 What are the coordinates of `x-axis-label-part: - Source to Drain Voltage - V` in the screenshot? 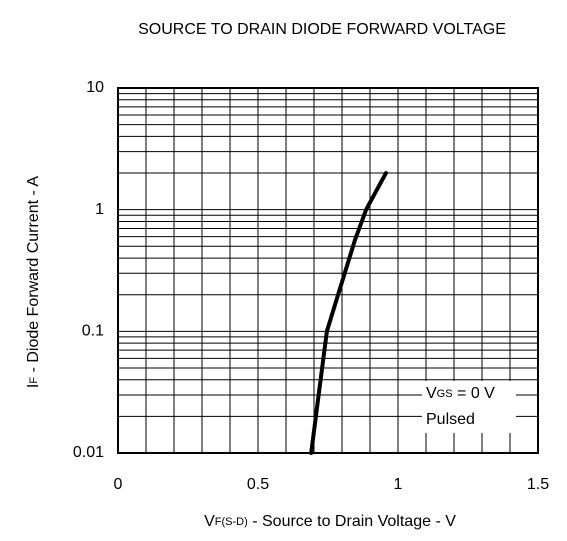 It's located at (352, 521).